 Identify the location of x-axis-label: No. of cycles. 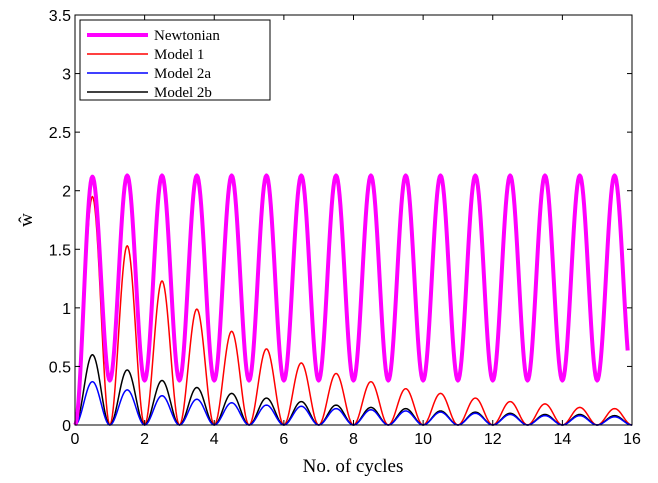
(353, 466).